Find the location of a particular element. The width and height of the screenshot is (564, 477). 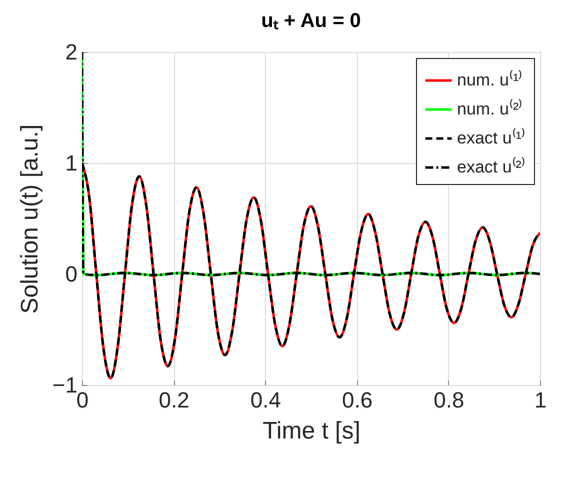

legend-label: num. u⁽¹⁾ is located at coordinates (490, 80).